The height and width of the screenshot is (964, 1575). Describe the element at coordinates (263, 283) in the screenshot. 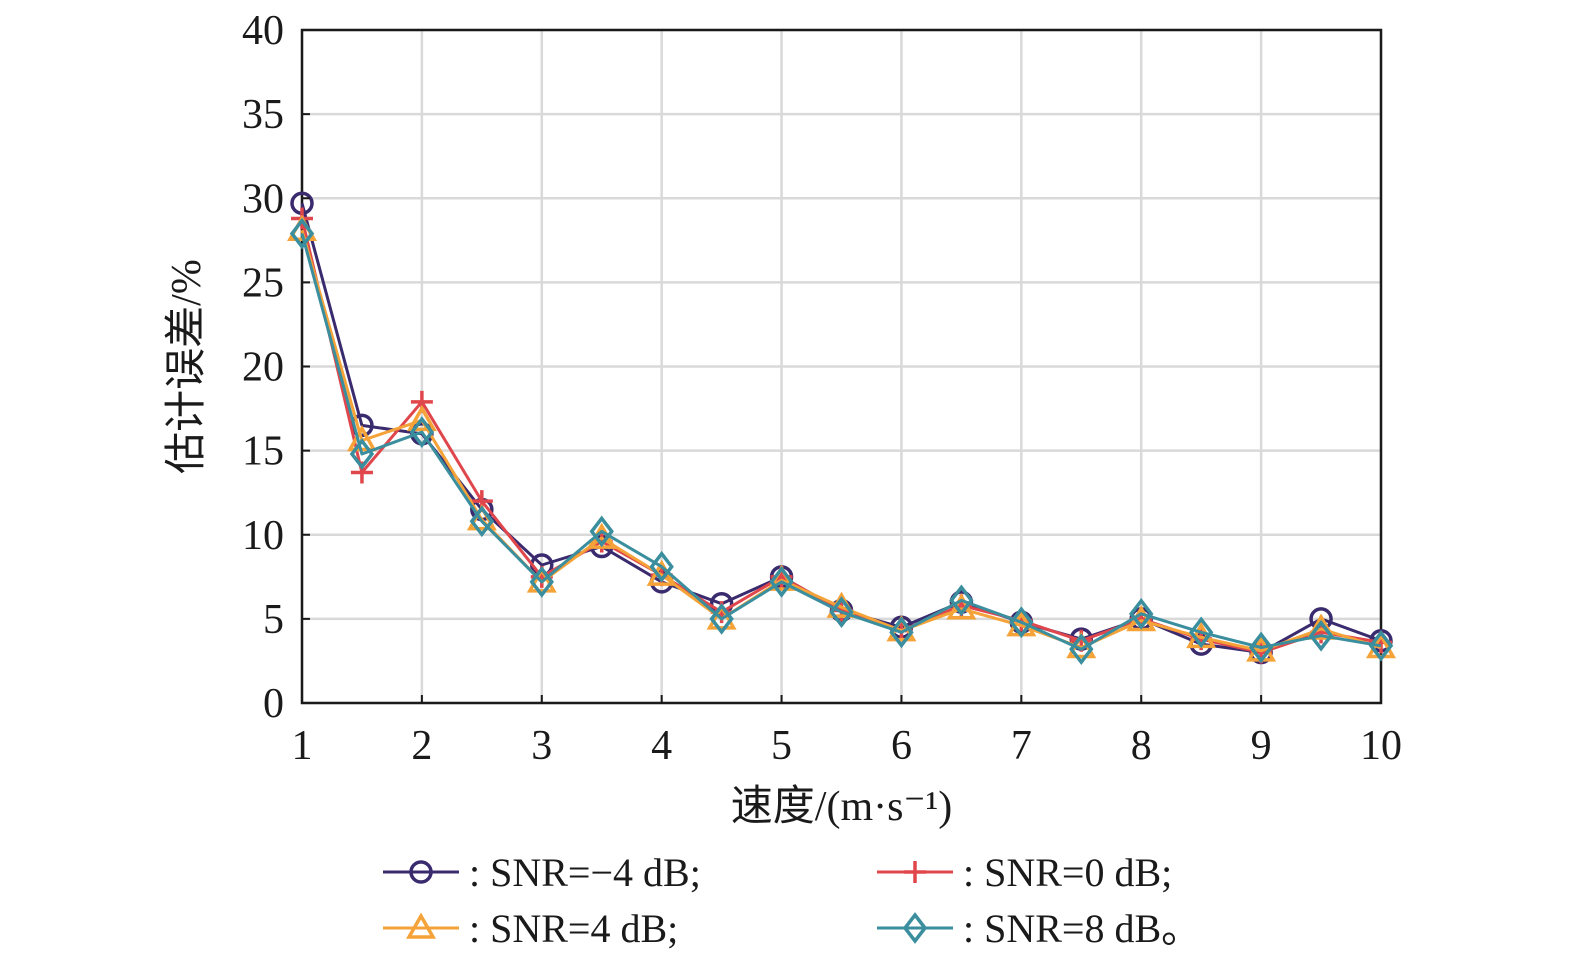

I see `y-tick-label: 25` at that location.